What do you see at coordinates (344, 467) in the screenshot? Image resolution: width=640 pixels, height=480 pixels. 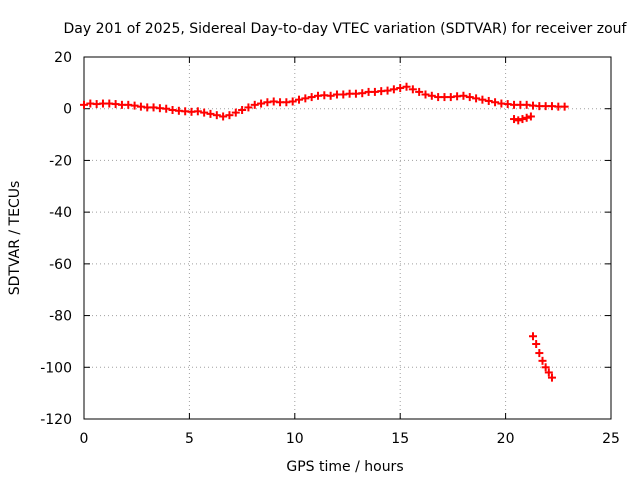 I see `x-axis-label: GPS time / hours` at bounding box center [344, 467].